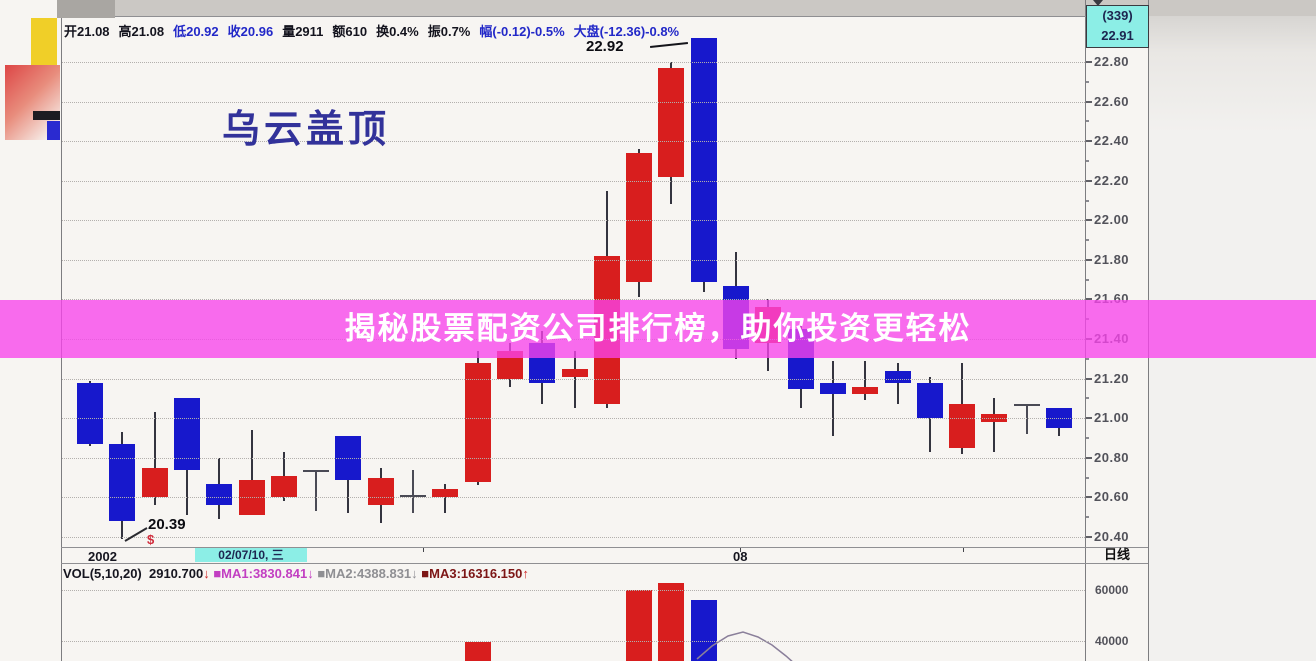  I want to click on price-axis-label: 22.20, so click(1112, 180).